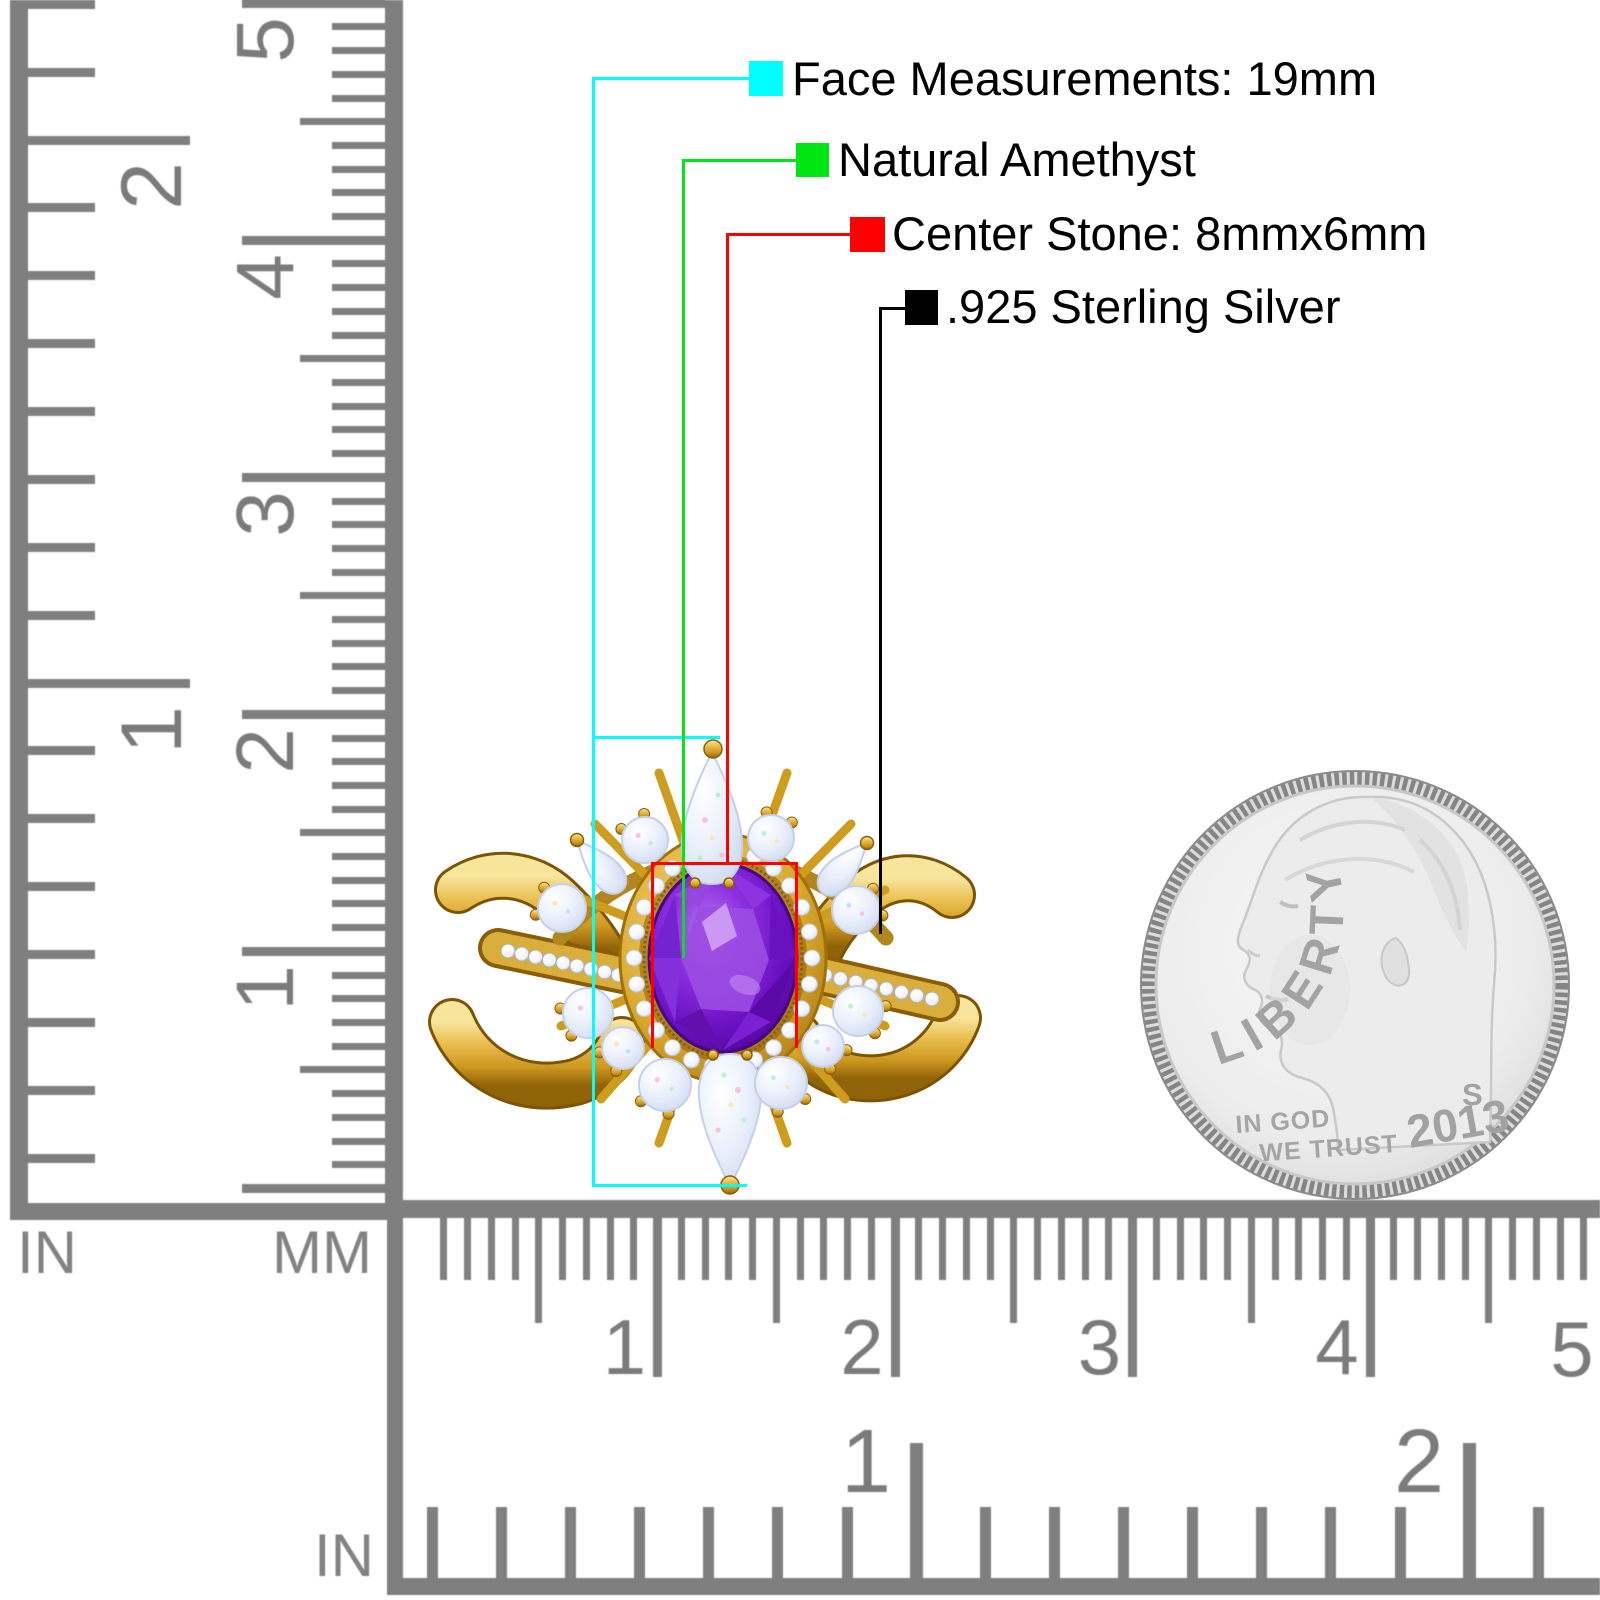  I want to click on dime-coin: LIBERTY IN GOD WE TRUST 2013 S, so click(1355, 985).